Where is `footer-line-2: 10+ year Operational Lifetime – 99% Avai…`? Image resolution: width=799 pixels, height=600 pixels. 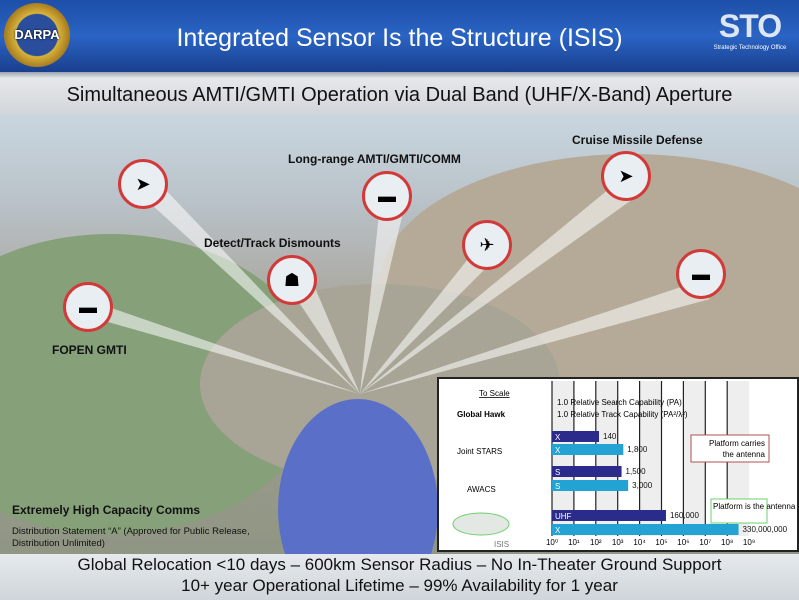
footer-line-2: 10+ year Operational Lifetime – 99% Avai… is located at coordinates (399, 585).